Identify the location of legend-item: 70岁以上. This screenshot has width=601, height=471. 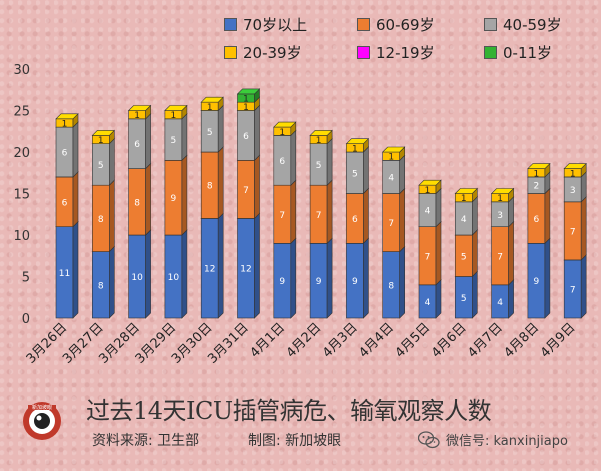
(265, 24).